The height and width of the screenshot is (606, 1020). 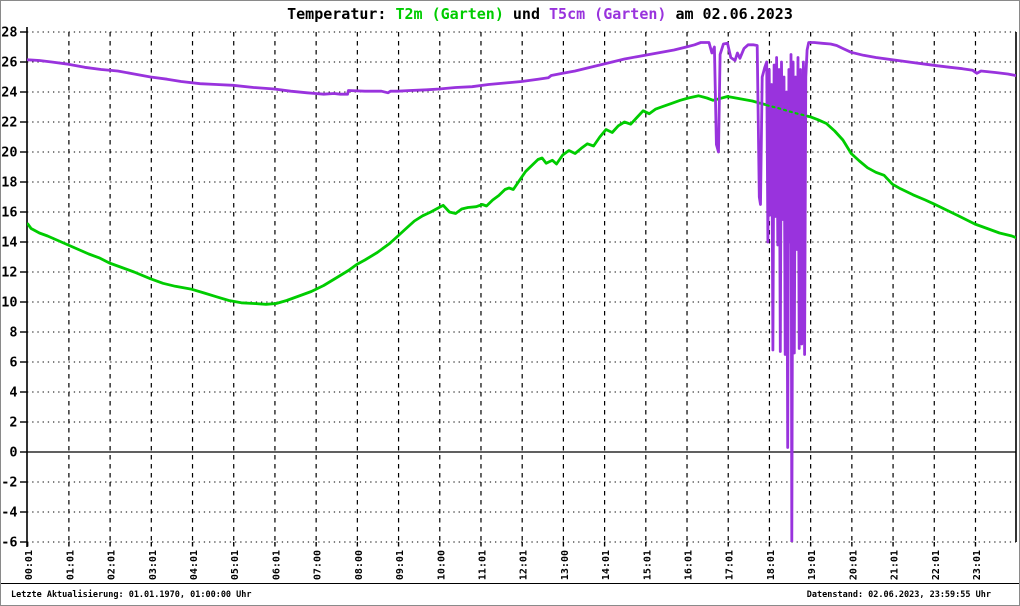 I want to click on y-tick-label: -4, so click(x=9, y=513).